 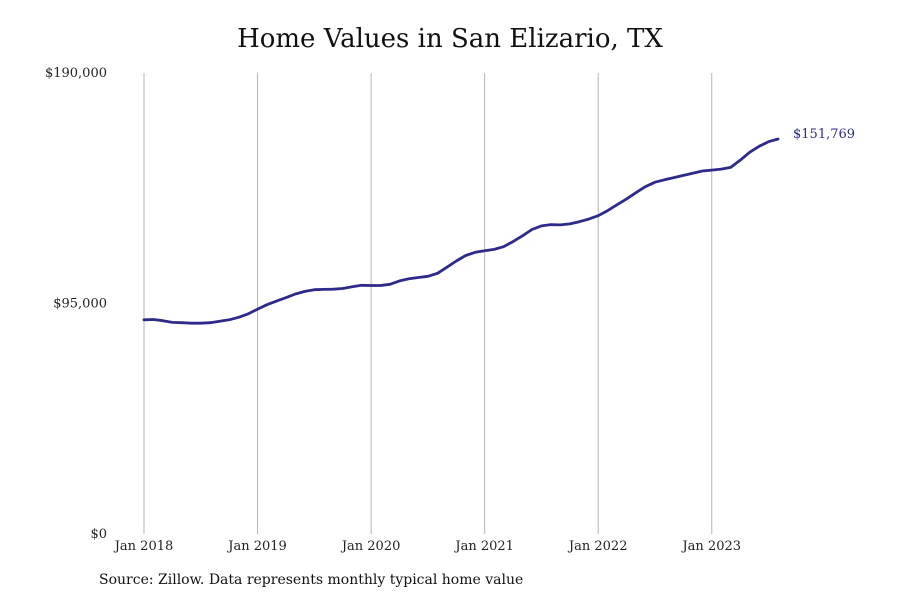 I want to click on x-tick-label: Jan 2019, so click(x=256, y=546).